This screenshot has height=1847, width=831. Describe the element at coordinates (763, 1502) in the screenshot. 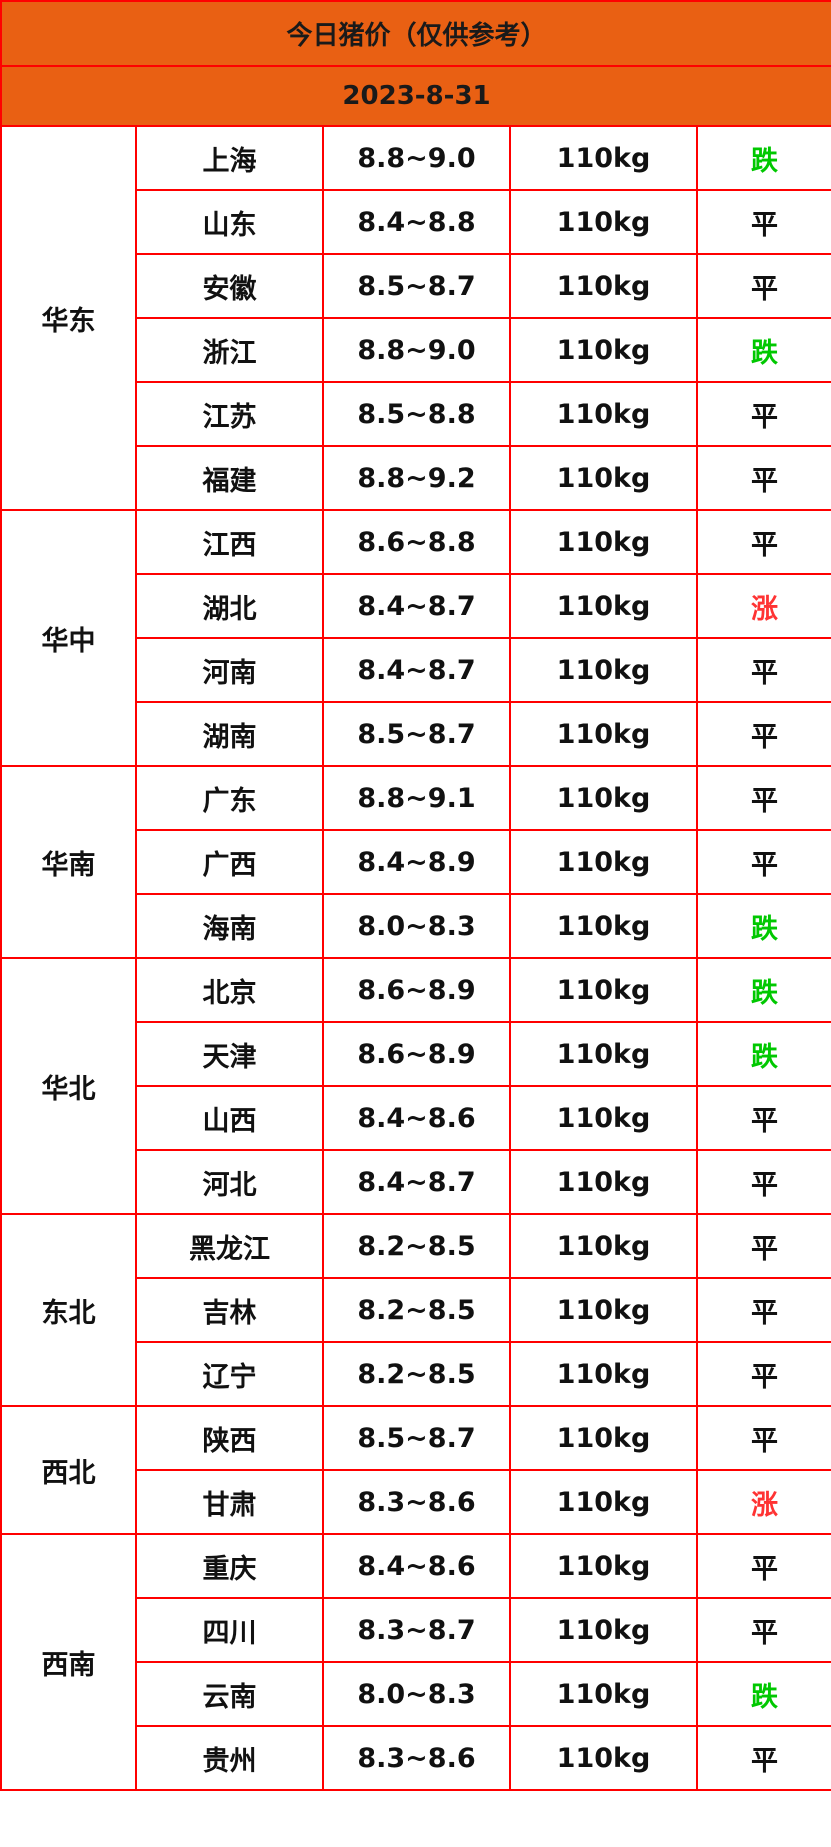

I see `trend-cell: 涨` at that location.